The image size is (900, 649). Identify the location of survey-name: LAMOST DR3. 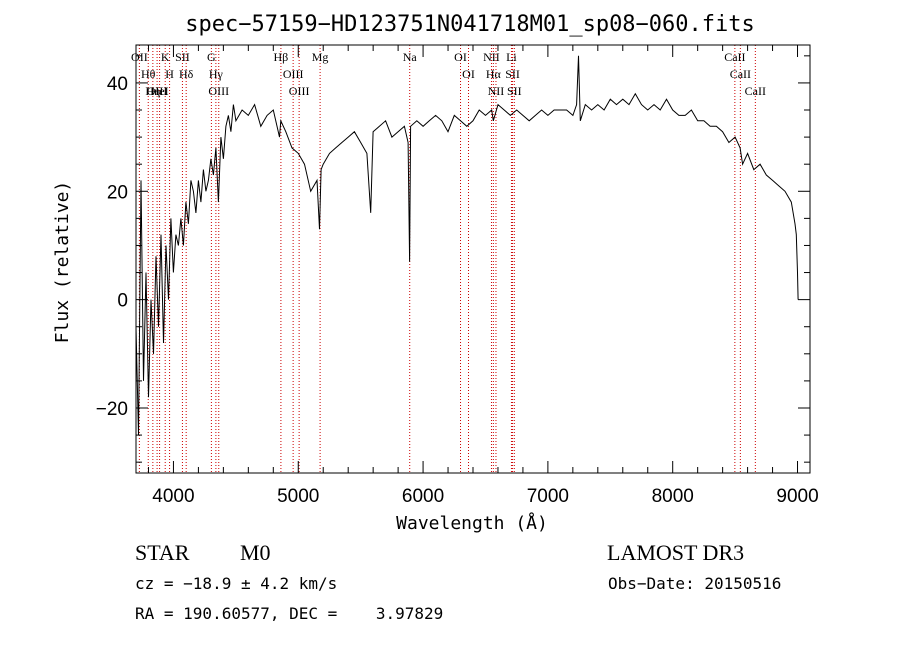
(676, 552).